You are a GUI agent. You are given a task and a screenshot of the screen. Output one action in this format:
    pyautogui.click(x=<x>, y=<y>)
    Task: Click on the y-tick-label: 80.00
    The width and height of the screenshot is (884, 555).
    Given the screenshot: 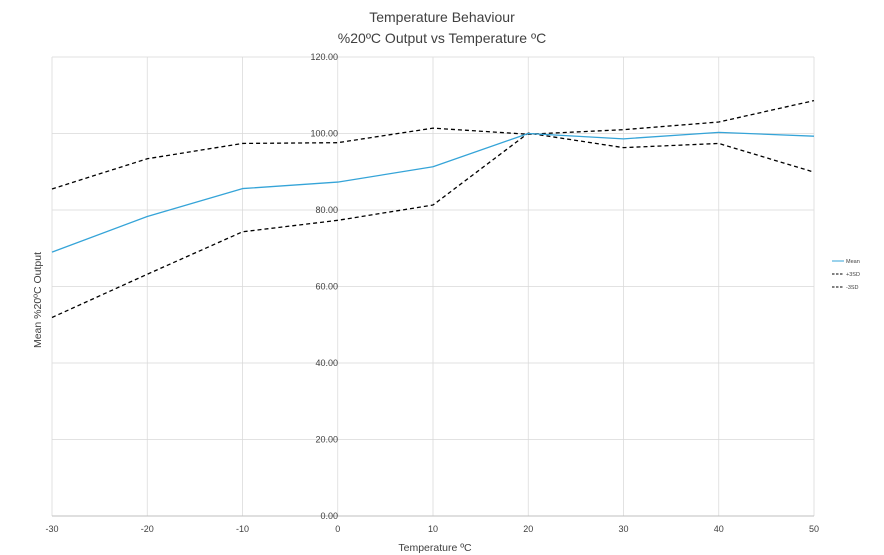 What is the action you would take?
    pyautogui.click(x=326, y=210)
    